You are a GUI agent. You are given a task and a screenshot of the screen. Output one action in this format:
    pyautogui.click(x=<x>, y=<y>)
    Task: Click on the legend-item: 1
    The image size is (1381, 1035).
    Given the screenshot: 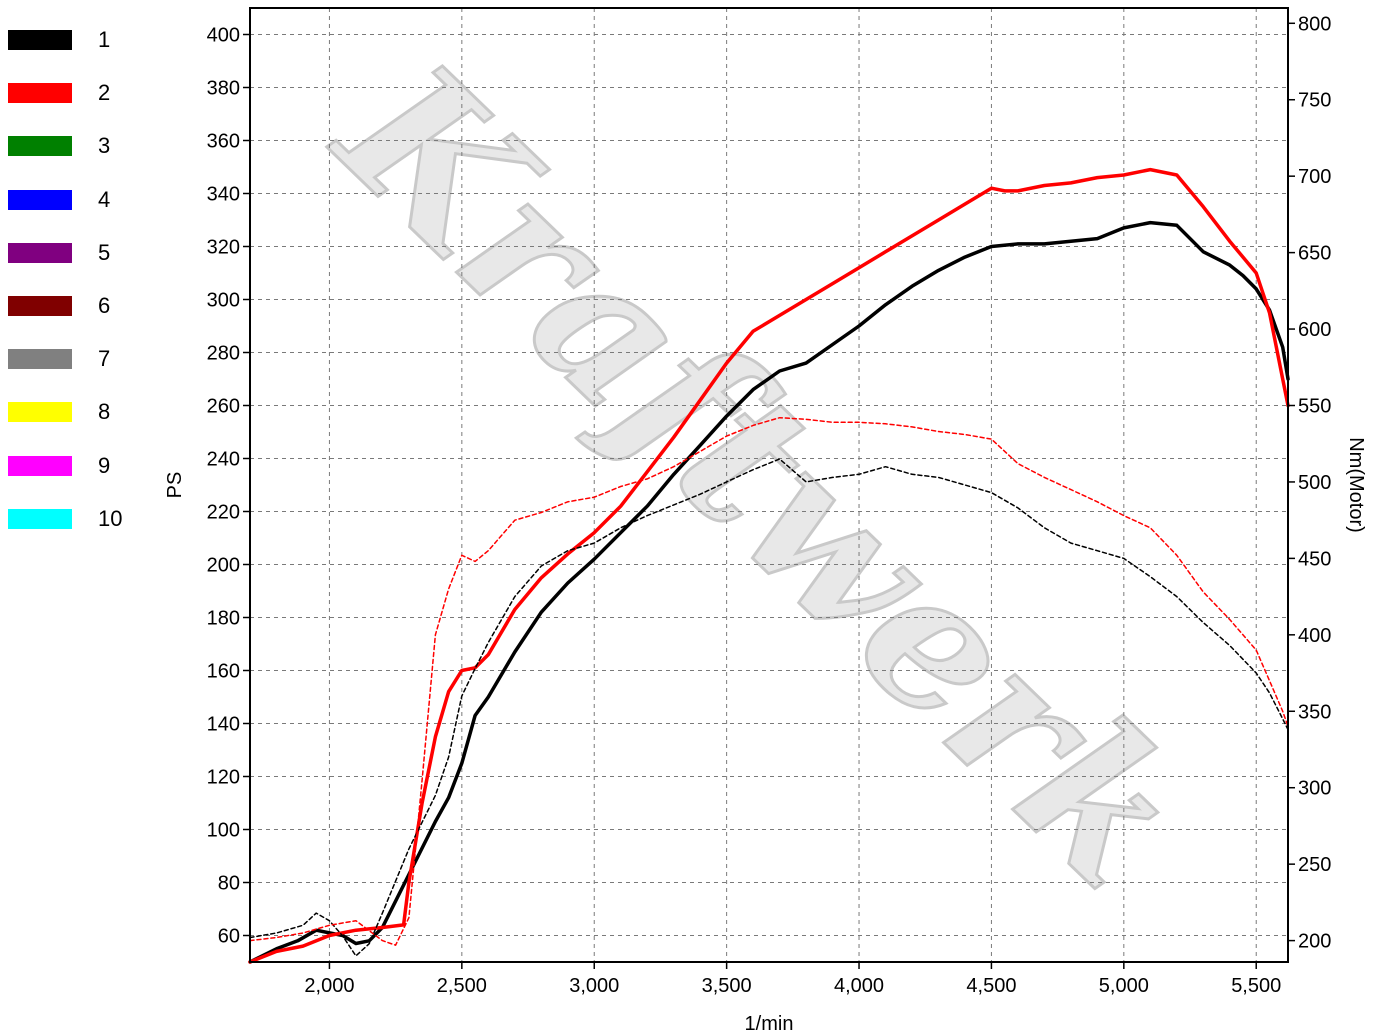 What is the action you would take?
    pyautogui.click(x=83, y=40)
    